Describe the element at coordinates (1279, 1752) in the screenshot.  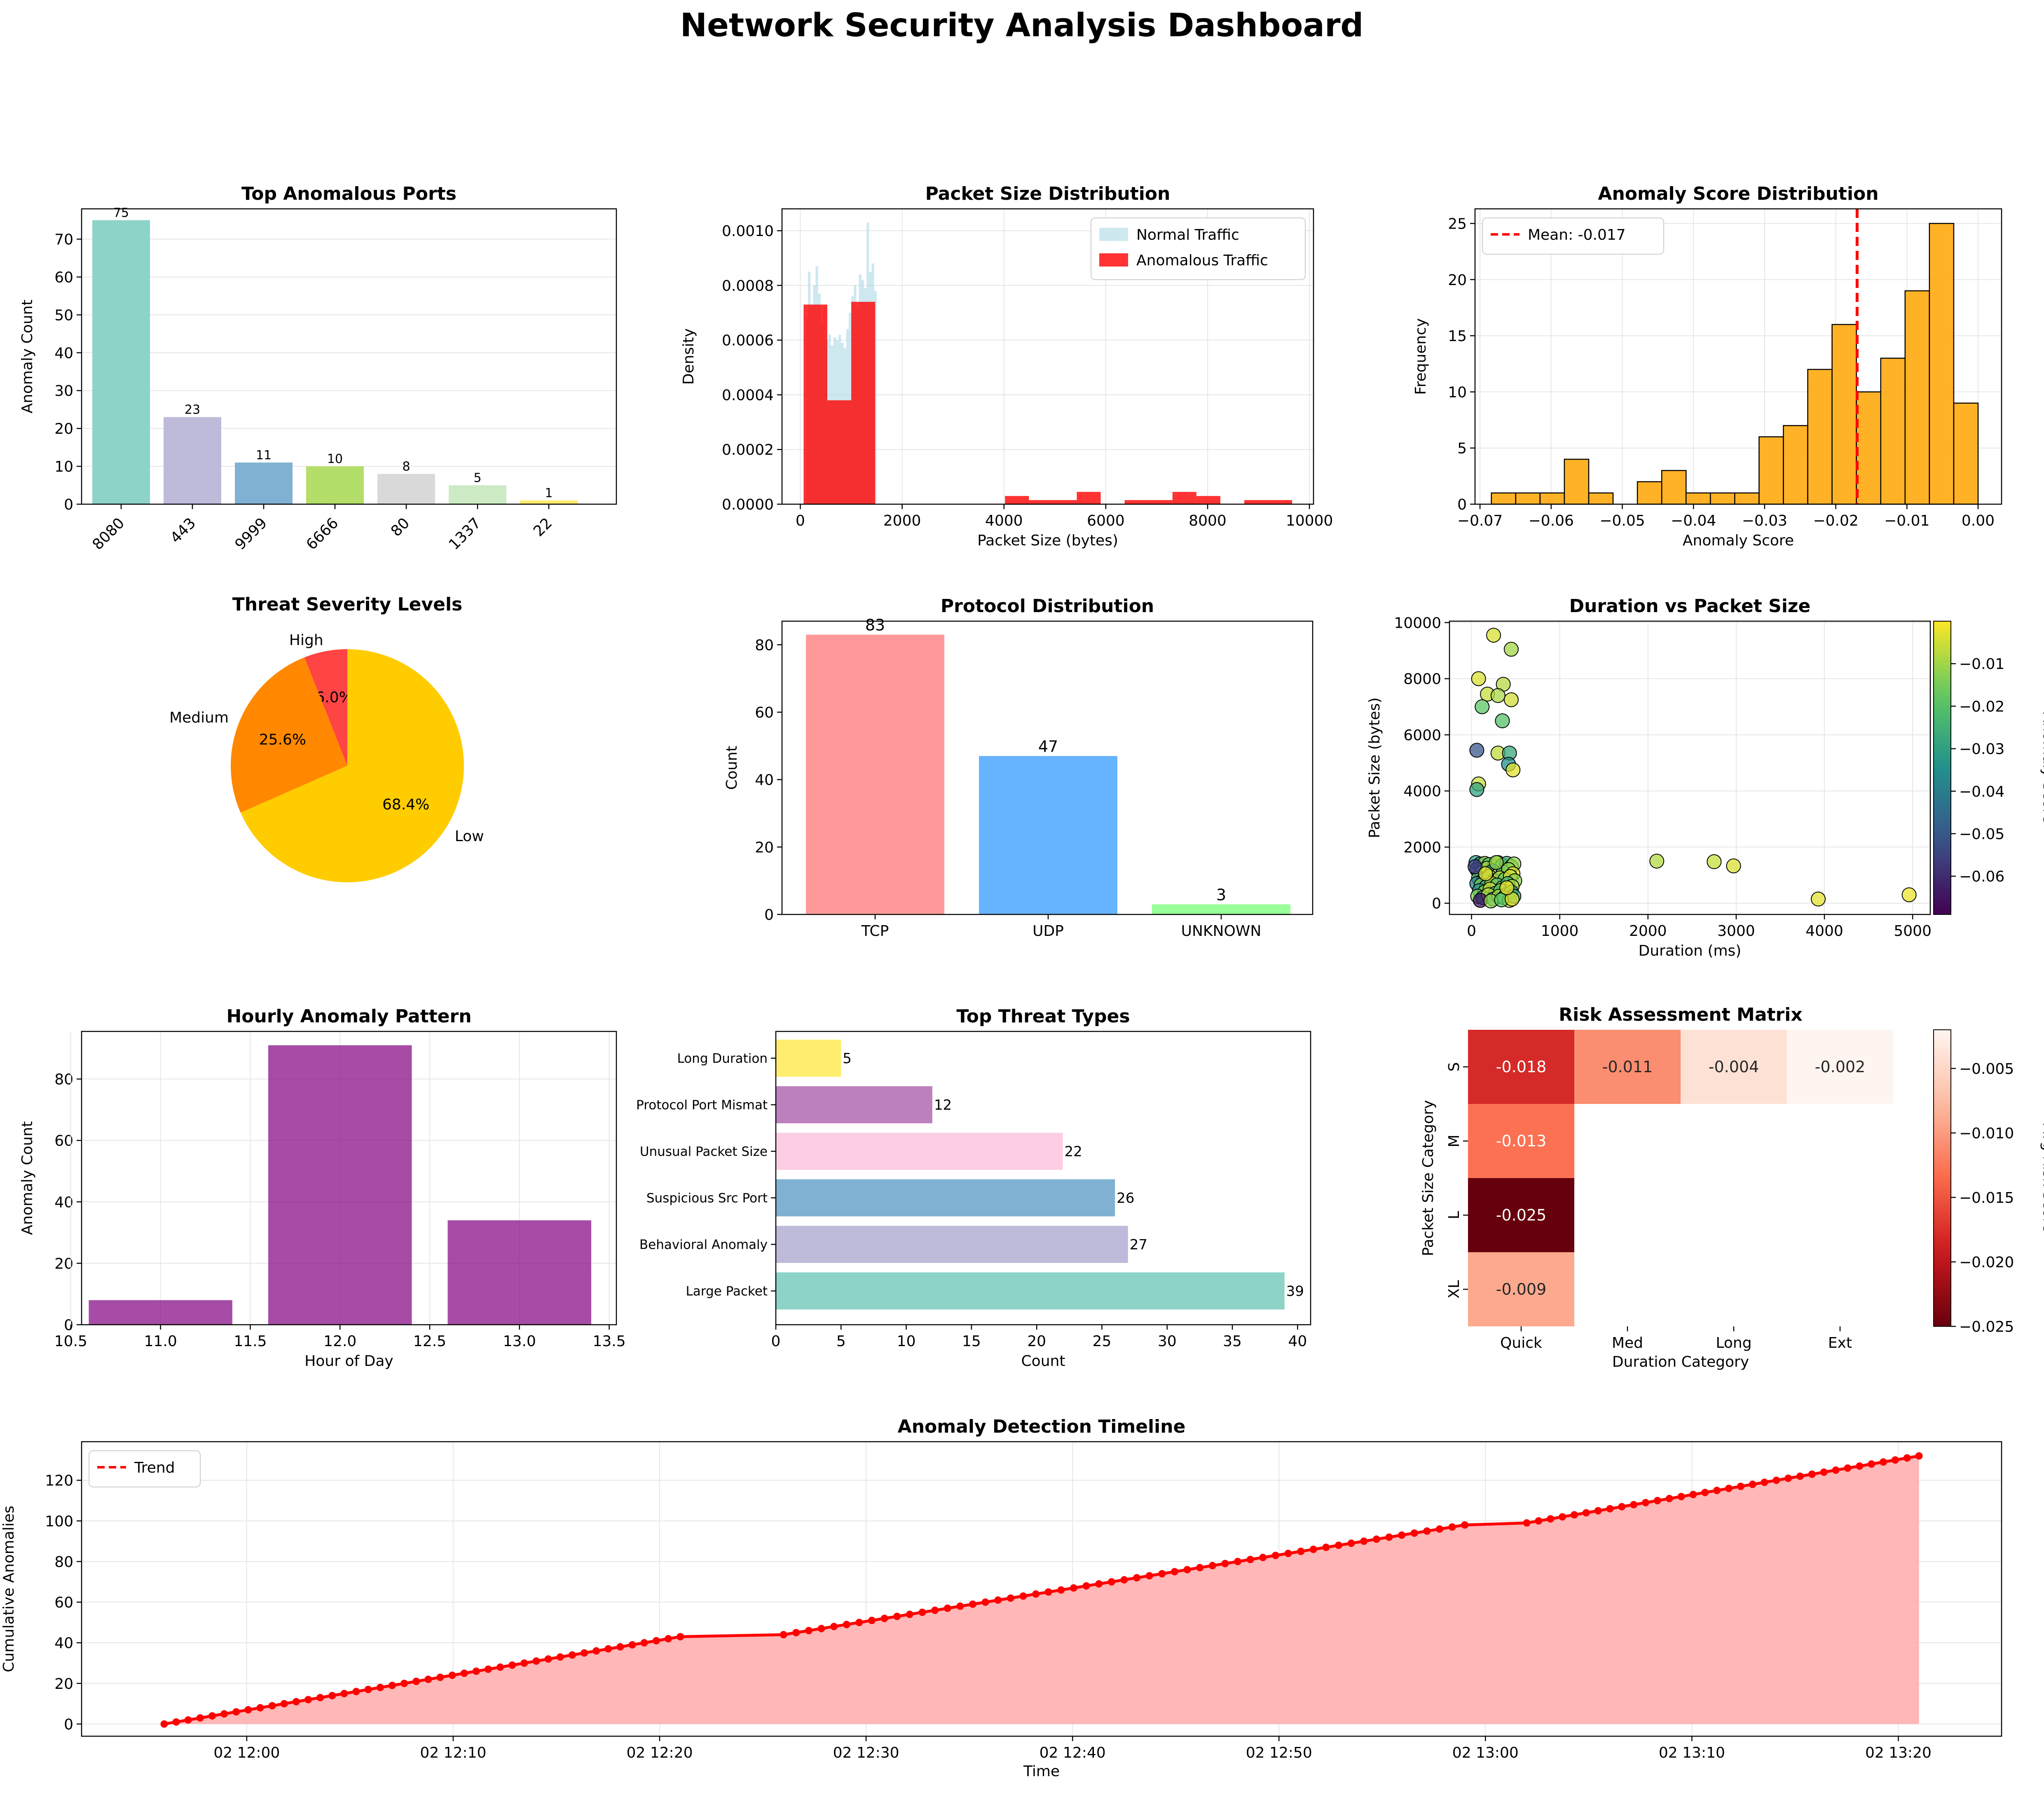
I see `timeline-xtick-label: 02 12:50` at that location.